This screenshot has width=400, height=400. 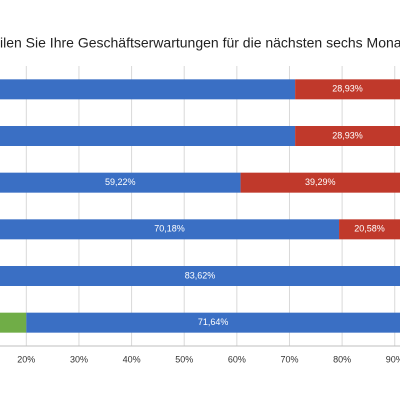 What do you see at coordinates (289, 359) in the screenshot?
I see `x-tick-label: 70%` at bounding box center [289, 359].